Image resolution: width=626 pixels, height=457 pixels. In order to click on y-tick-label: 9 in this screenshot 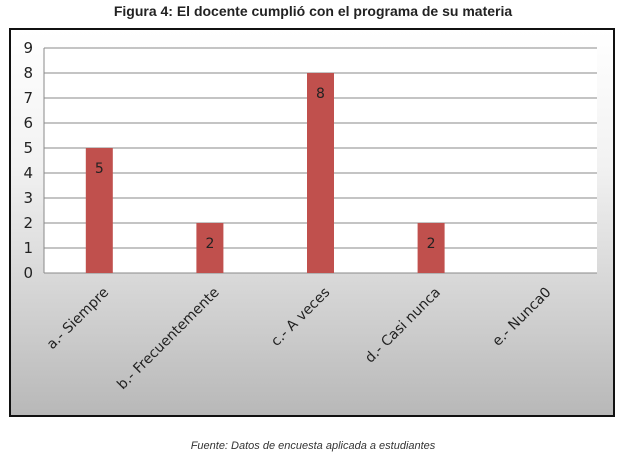, I will do `click(28, 48)`.